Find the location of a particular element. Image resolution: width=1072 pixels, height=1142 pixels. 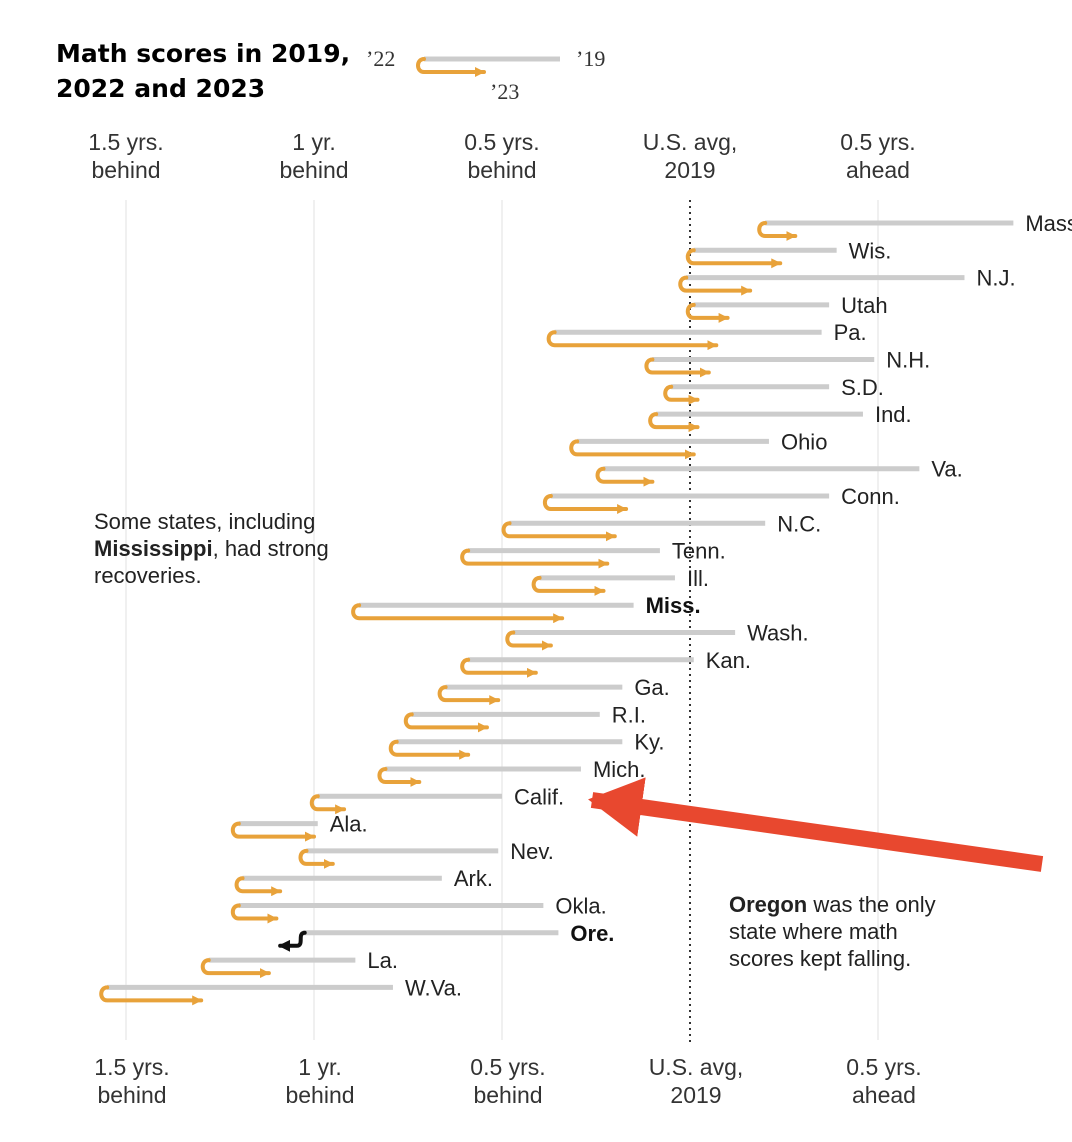

row-mich: Mich. is located at coordinates (511, 772).